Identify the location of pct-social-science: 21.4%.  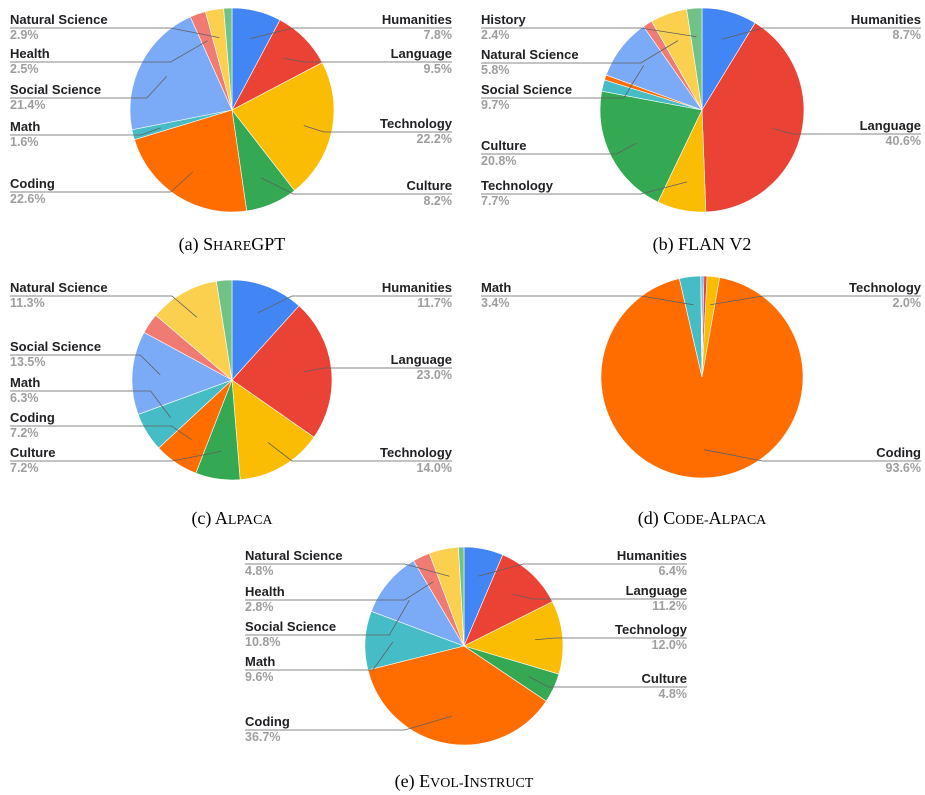
(27, 105).